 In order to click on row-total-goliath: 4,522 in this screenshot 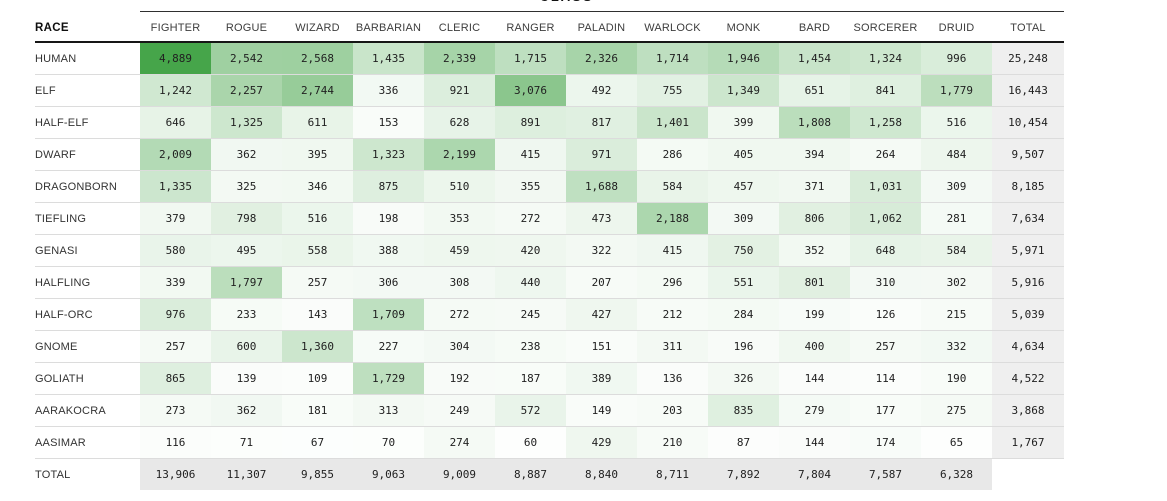, I will do `click(1028, 378)`.